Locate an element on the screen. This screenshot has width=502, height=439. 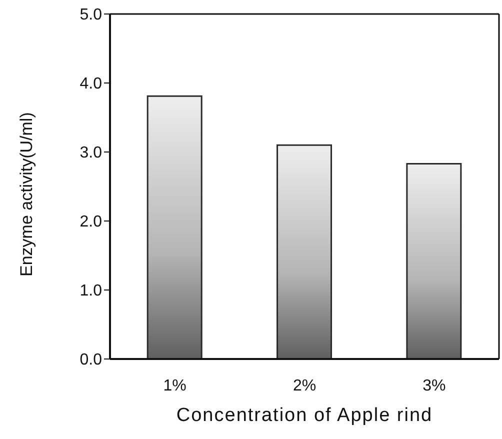
x-tick-label: 2% is located at coordinates (304, 385).